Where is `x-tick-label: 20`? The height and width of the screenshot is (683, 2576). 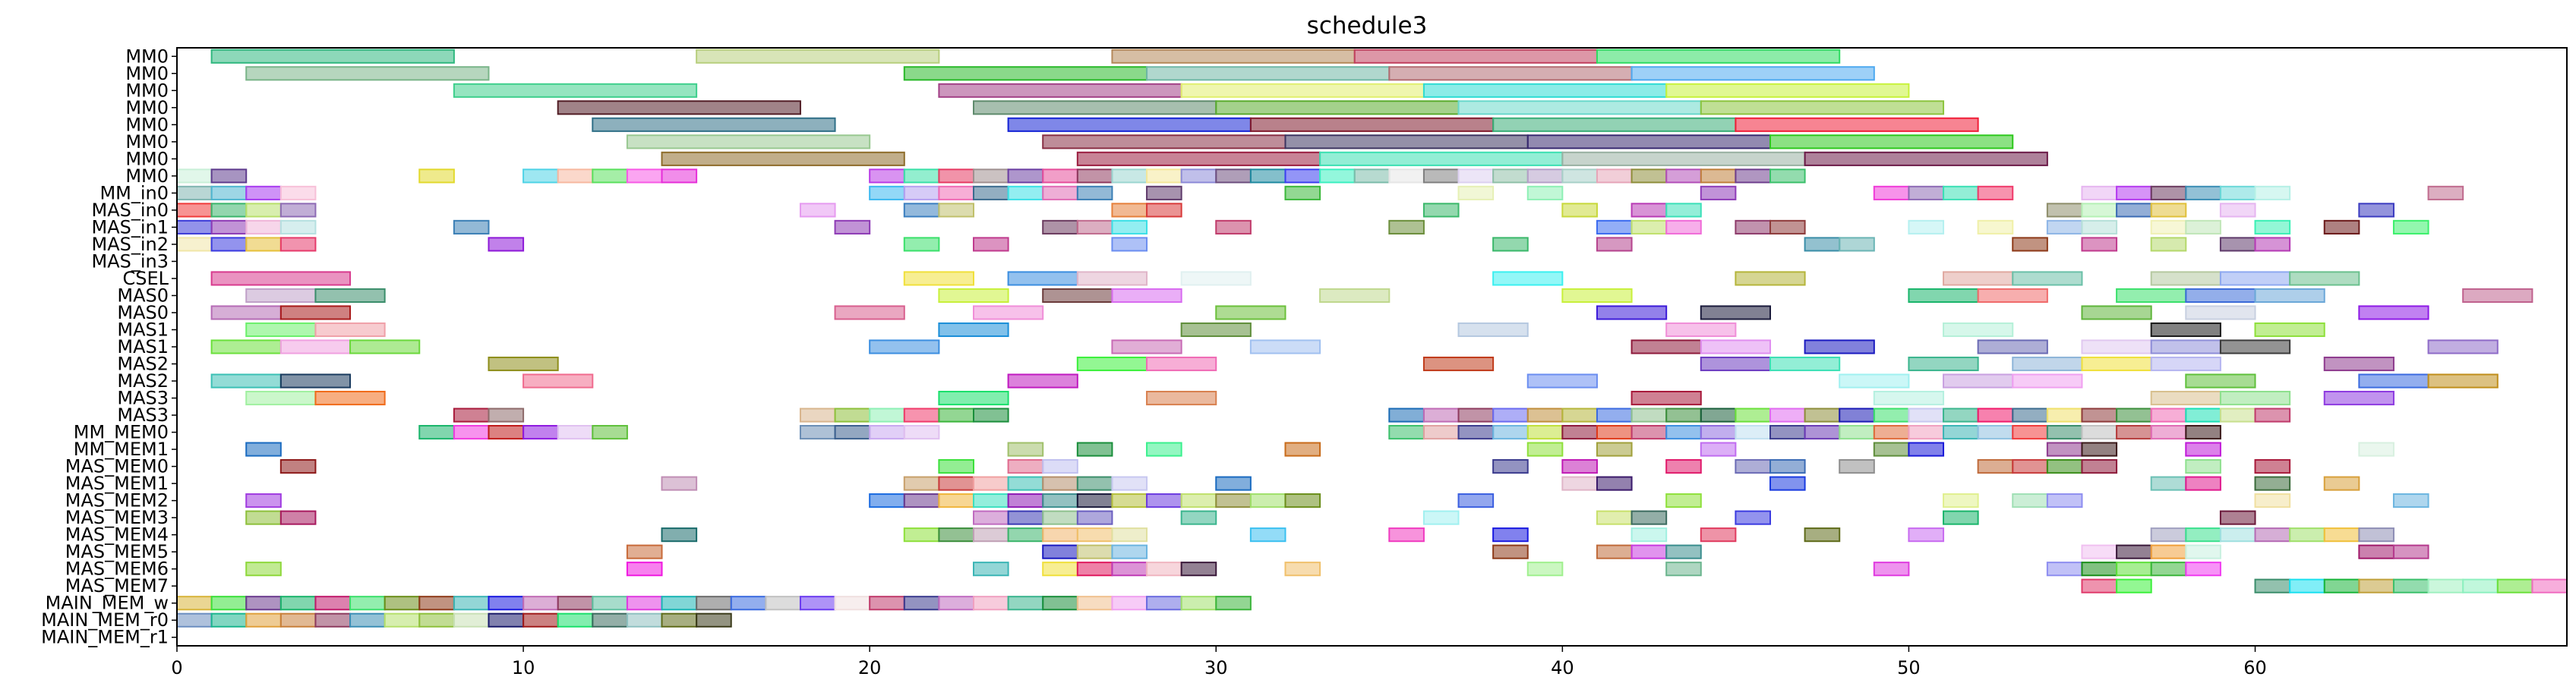
x-tick-label: 20 is located at coordinates (870, 667).